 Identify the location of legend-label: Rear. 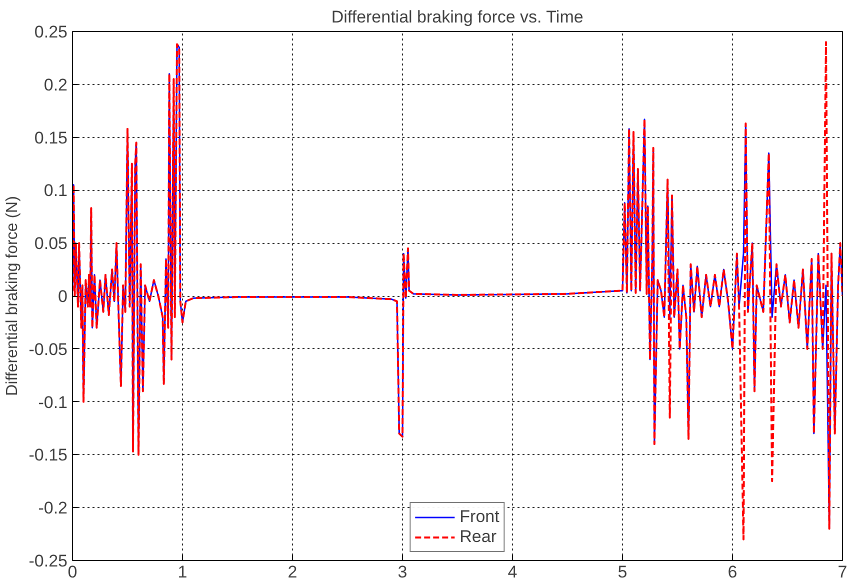
(478, 537).